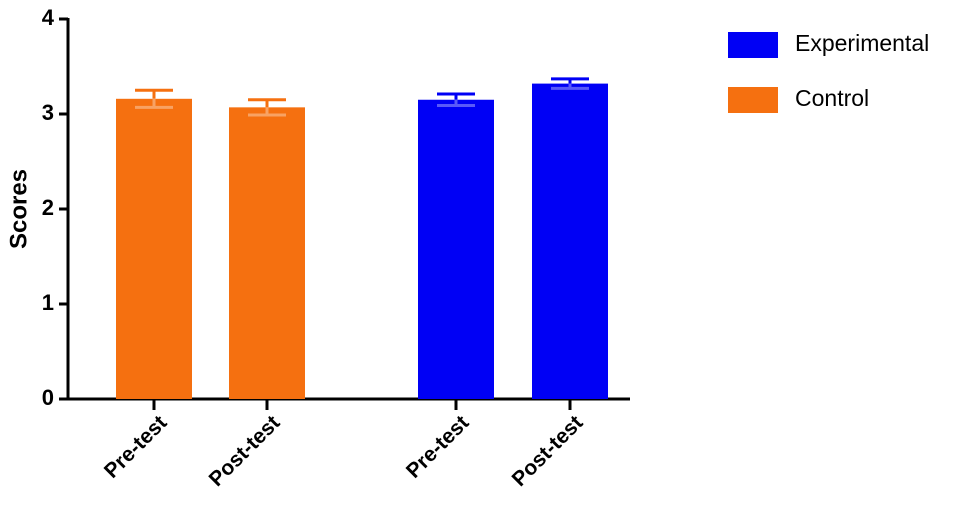  I want to click on legend-label: Control, so click(832, 98).